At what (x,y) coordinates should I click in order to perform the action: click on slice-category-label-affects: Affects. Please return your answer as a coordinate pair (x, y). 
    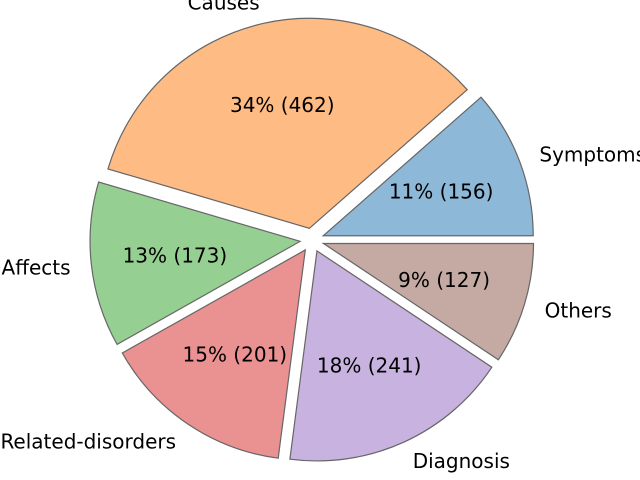
    Looking at the image, I should click on (36, 267).